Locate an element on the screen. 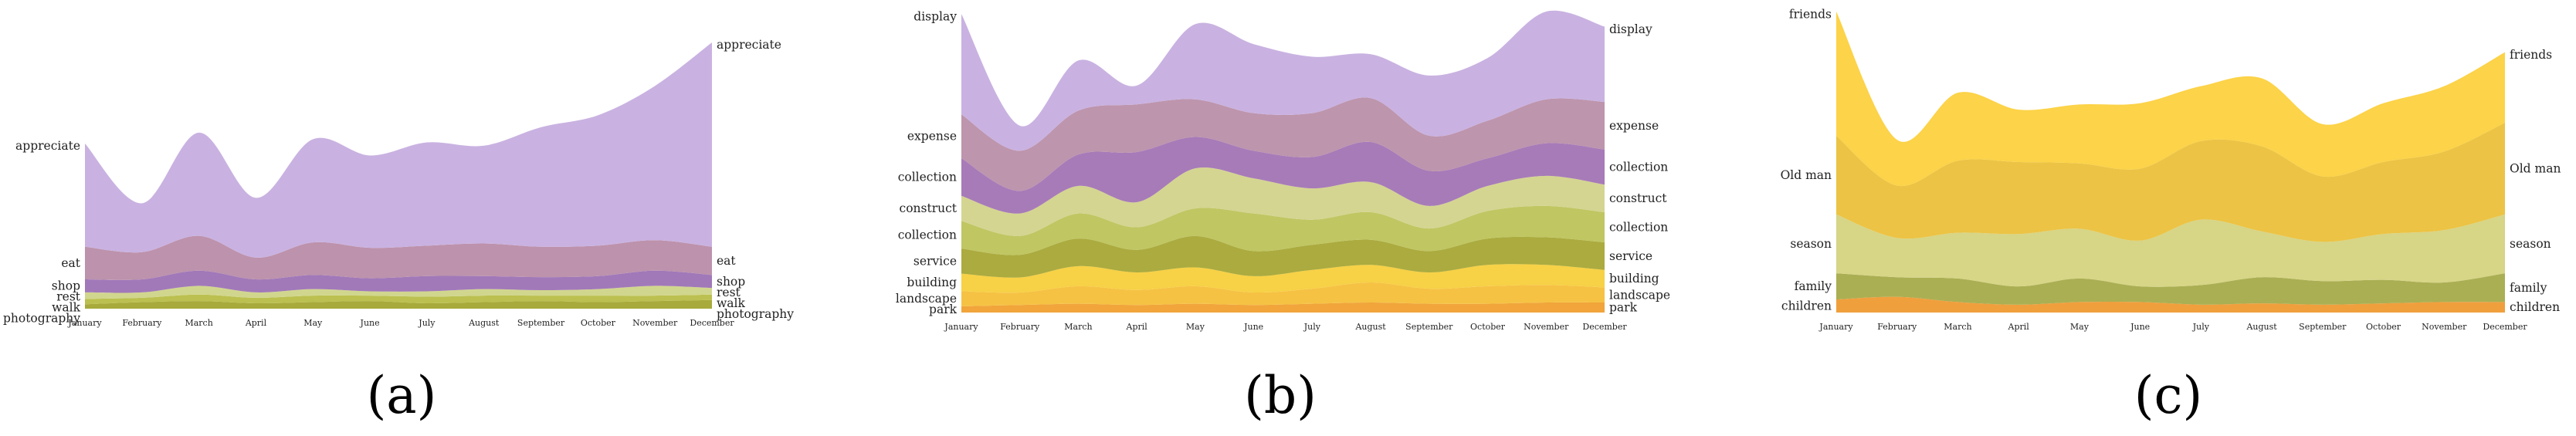 This screenshot has height=436, width=2576. panel-label-a: (a) is located at coordinates (402, 395).